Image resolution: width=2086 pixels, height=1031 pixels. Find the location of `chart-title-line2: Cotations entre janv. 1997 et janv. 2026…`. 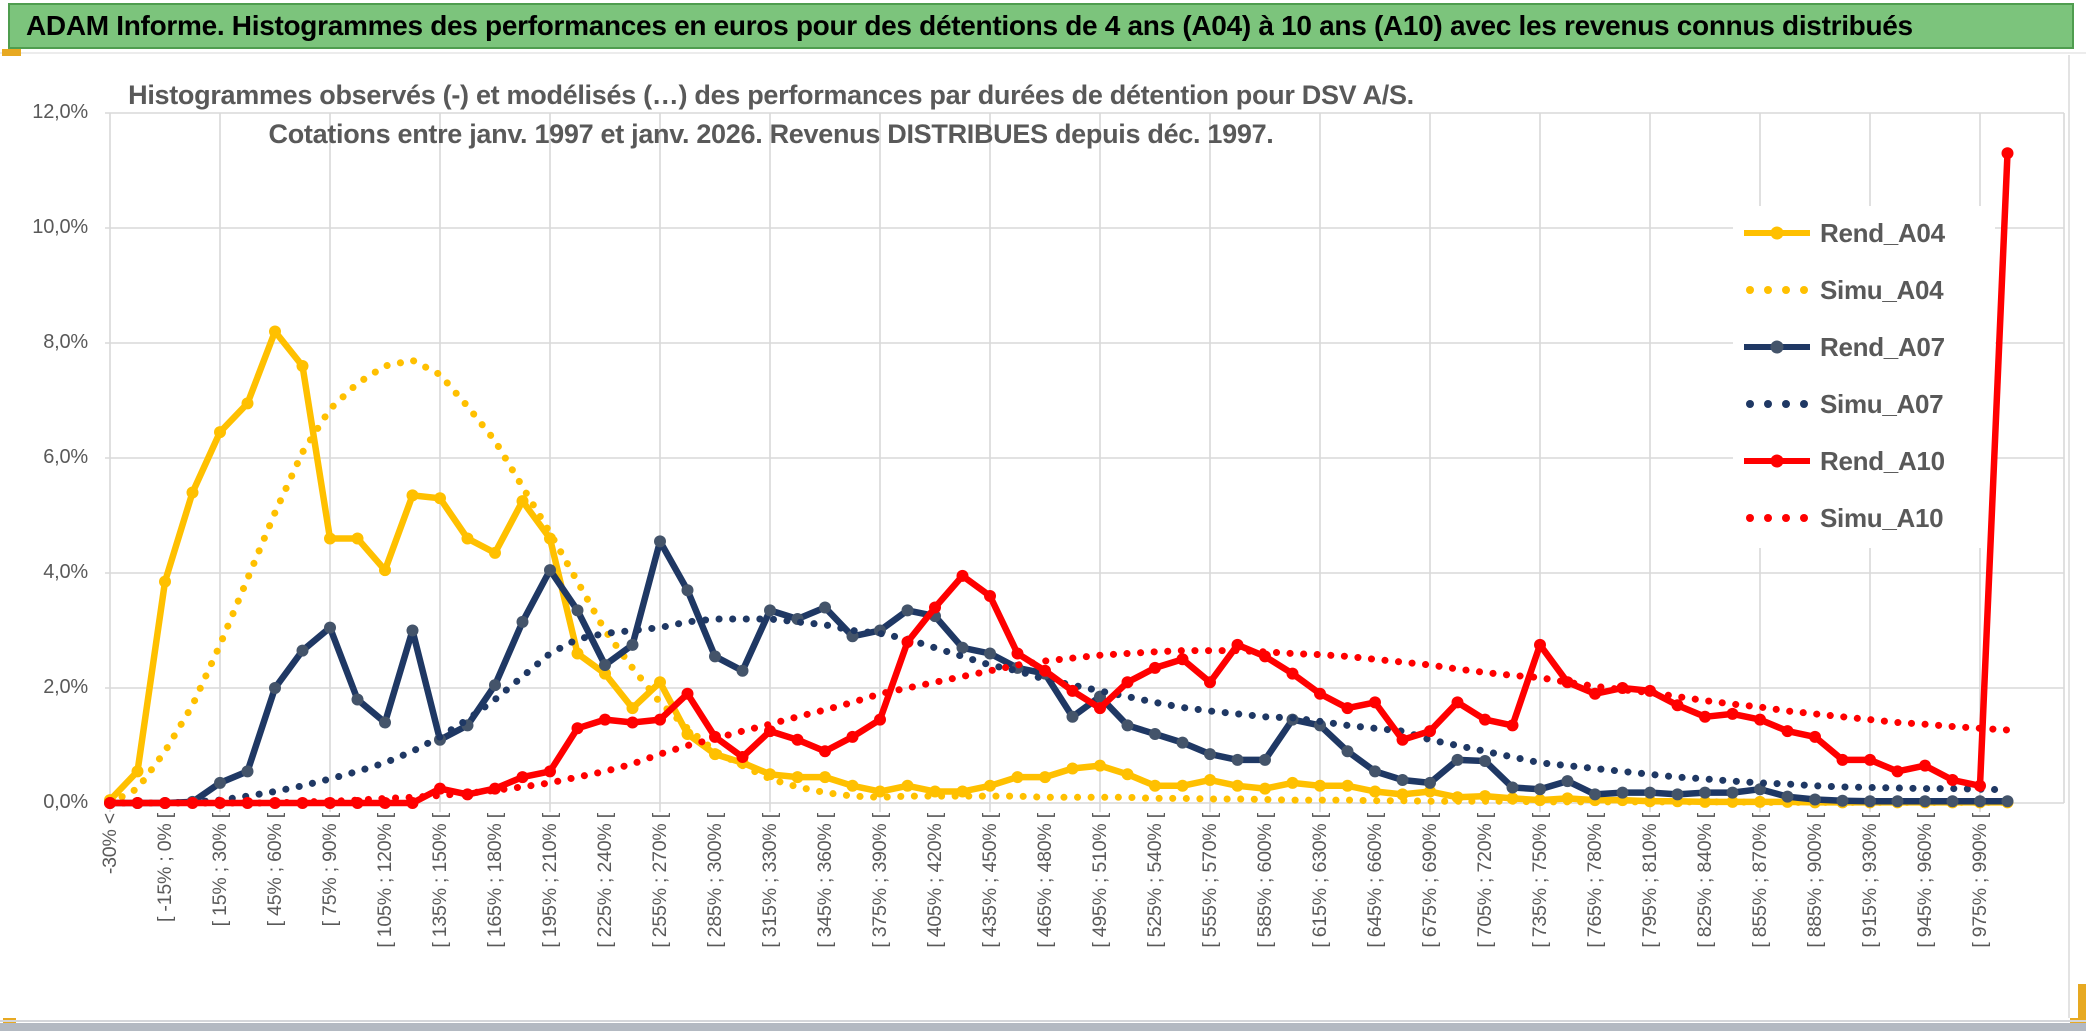

chart-title-line2: Cotations entre janv. 1997 et janv. 2026… is located at coordinates (771, 134).